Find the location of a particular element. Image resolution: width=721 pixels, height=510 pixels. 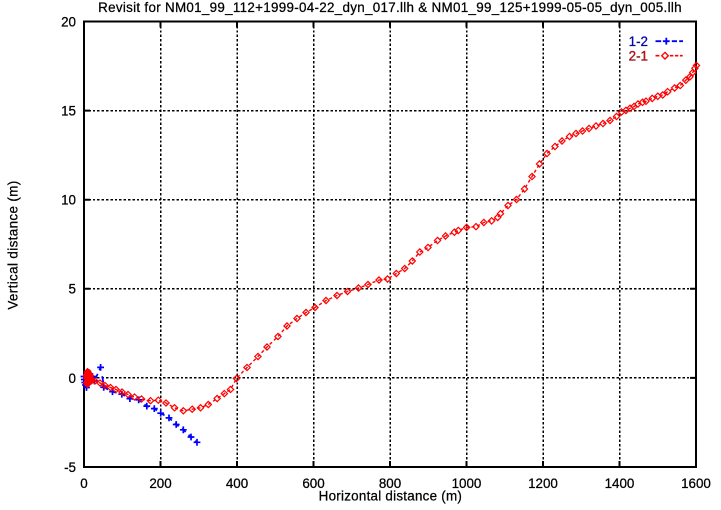

svg-text: 600 is located at coordinates (313, 483).